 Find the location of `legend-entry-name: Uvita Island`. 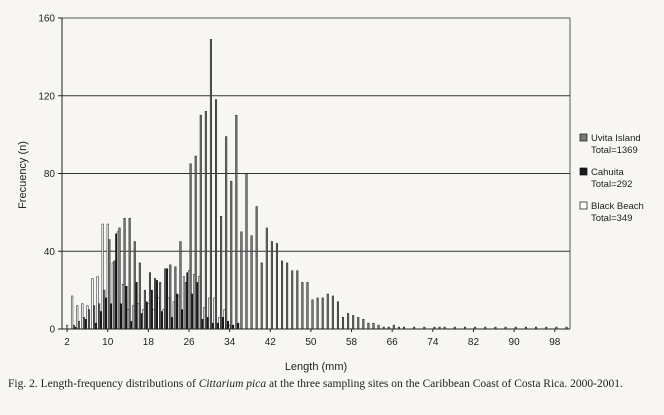

legend-entry-name: Uvita Island is located at coordinates (616, 138).